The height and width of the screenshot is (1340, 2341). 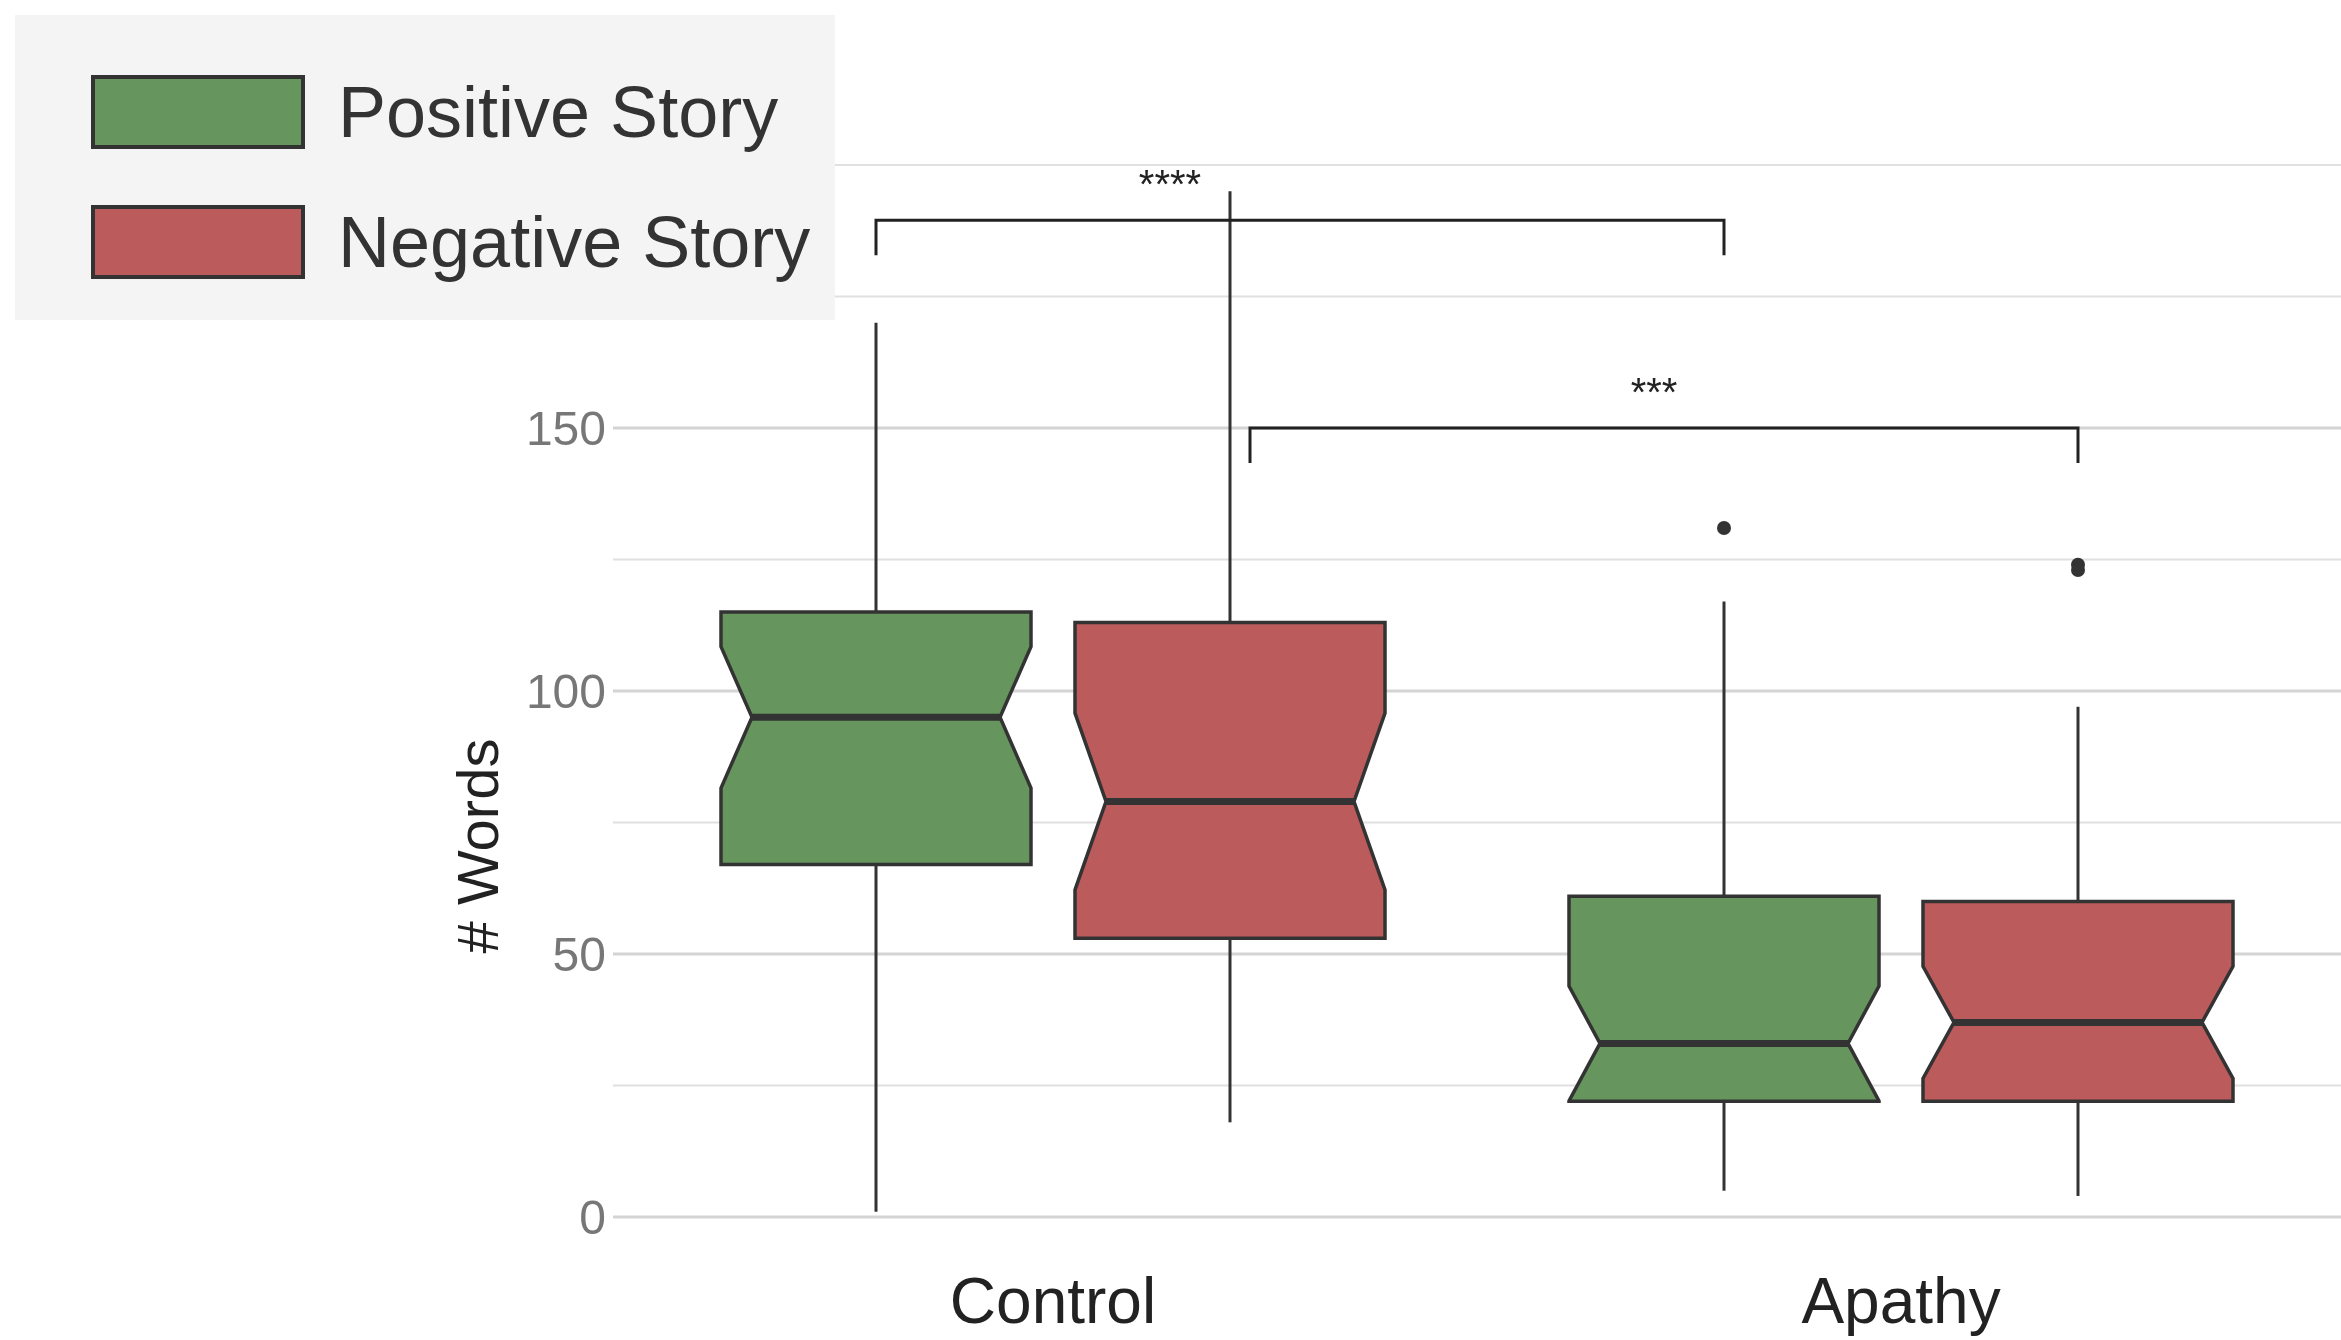 I want to click on y-tick-label: 50, so click(x=579, y=954).